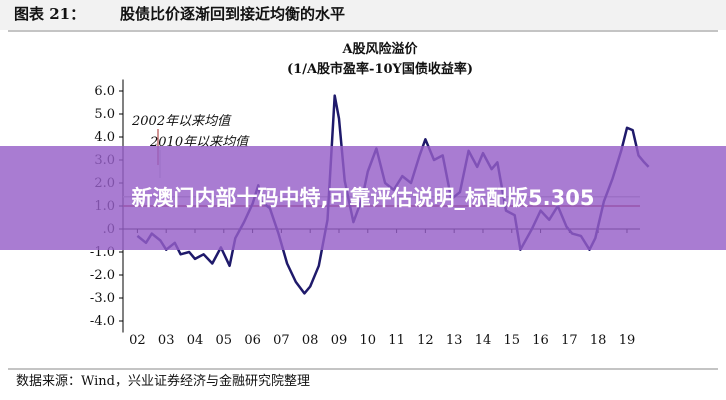 This screenshot has height=400, width=726. Describe the element at coordinates (454, 340) in the screenshot. I see `x-tick-label: 13` at that location.